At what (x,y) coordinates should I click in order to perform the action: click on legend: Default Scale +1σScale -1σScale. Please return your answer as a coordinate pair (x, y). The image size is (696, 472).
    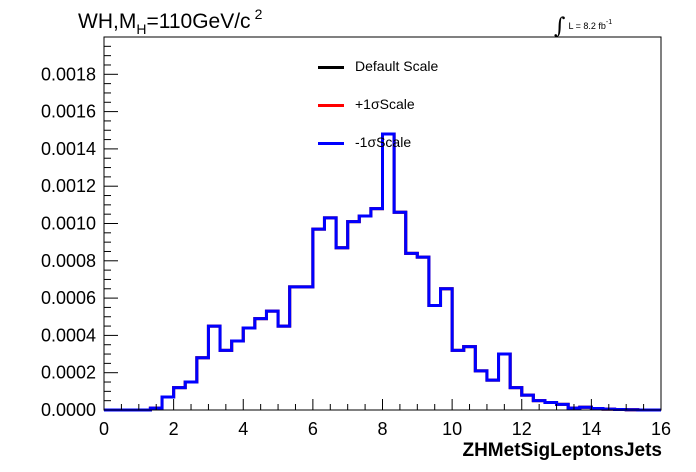
    Looking at the image, I should click on (398, 113).